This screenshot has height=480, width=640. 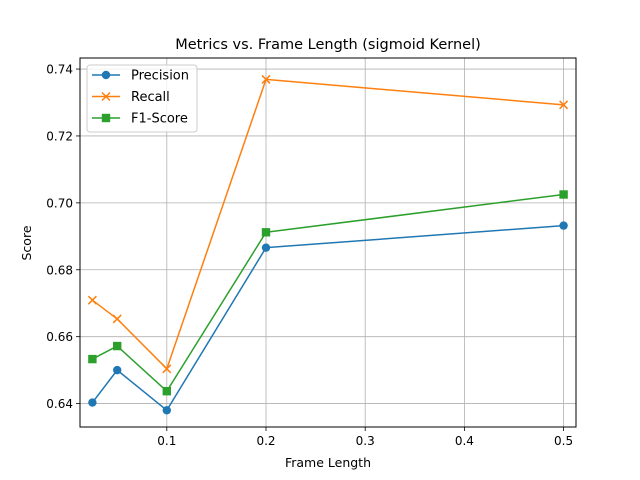 What do you see at coordinates (59, 203) in the screenshot?
I see `y-tick-label: 0.70` at bounding box center [59, 203].